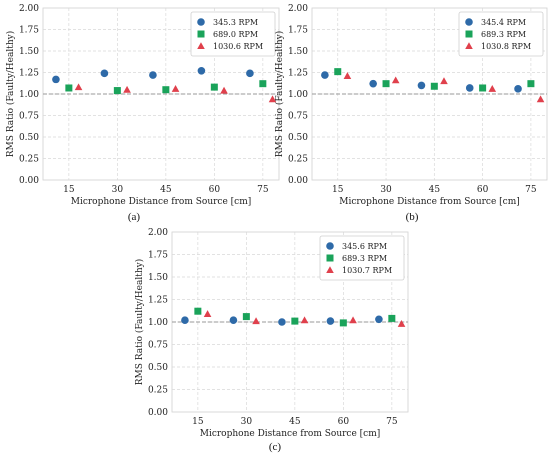 This screenshot has height=460, width=550. I want to click on legend-entry-label: 345.6 RPM, so click(364, 246).